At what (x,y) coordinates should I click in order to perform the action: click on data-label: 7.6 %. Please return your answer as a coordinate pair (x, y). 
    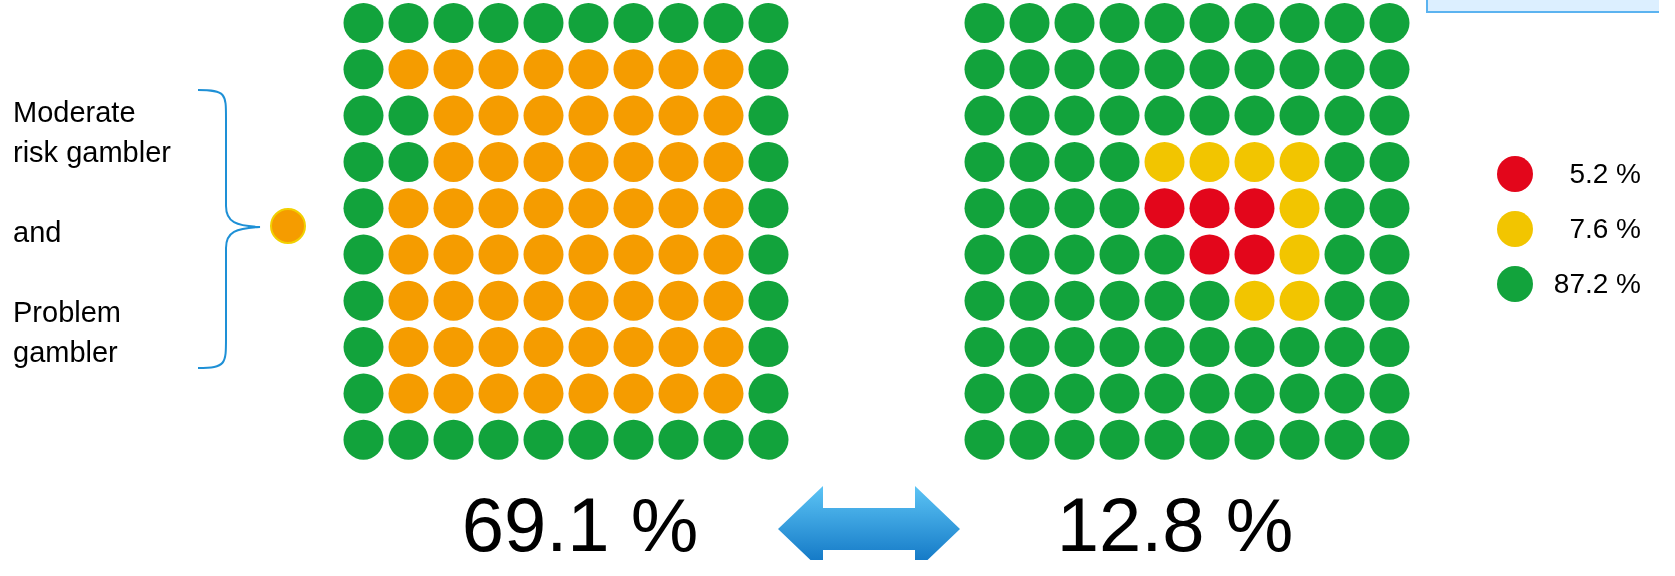
    Looking at the image, I should click on (1605, 229).